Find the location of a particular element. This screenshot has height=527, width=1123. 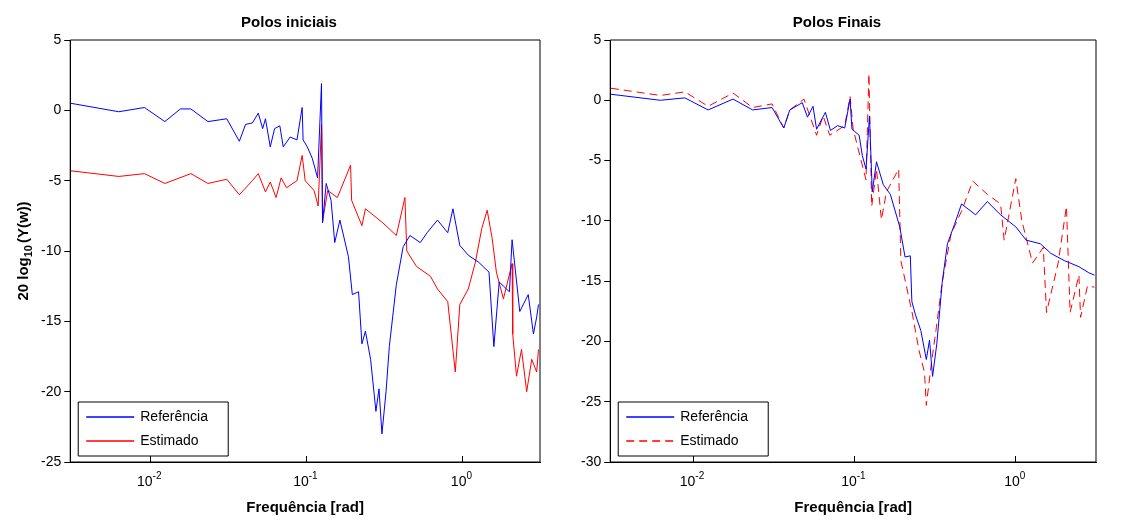

y-tick-label: -30 is located at coordinates (591, 460).